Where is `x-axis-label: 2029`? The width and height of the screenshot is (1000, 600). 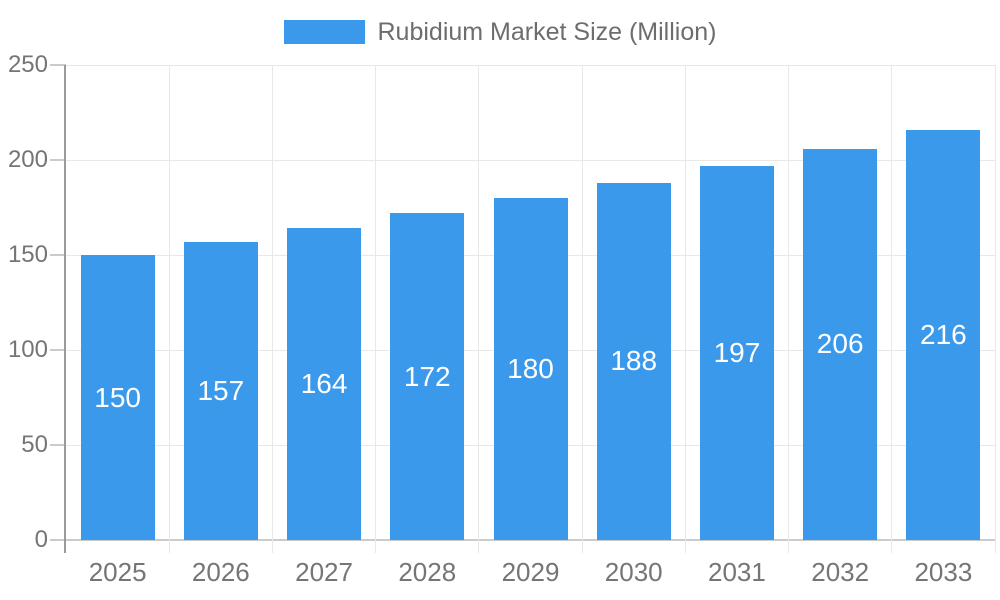 x-axis-label: 2029 is located at coordinates (530, 572).